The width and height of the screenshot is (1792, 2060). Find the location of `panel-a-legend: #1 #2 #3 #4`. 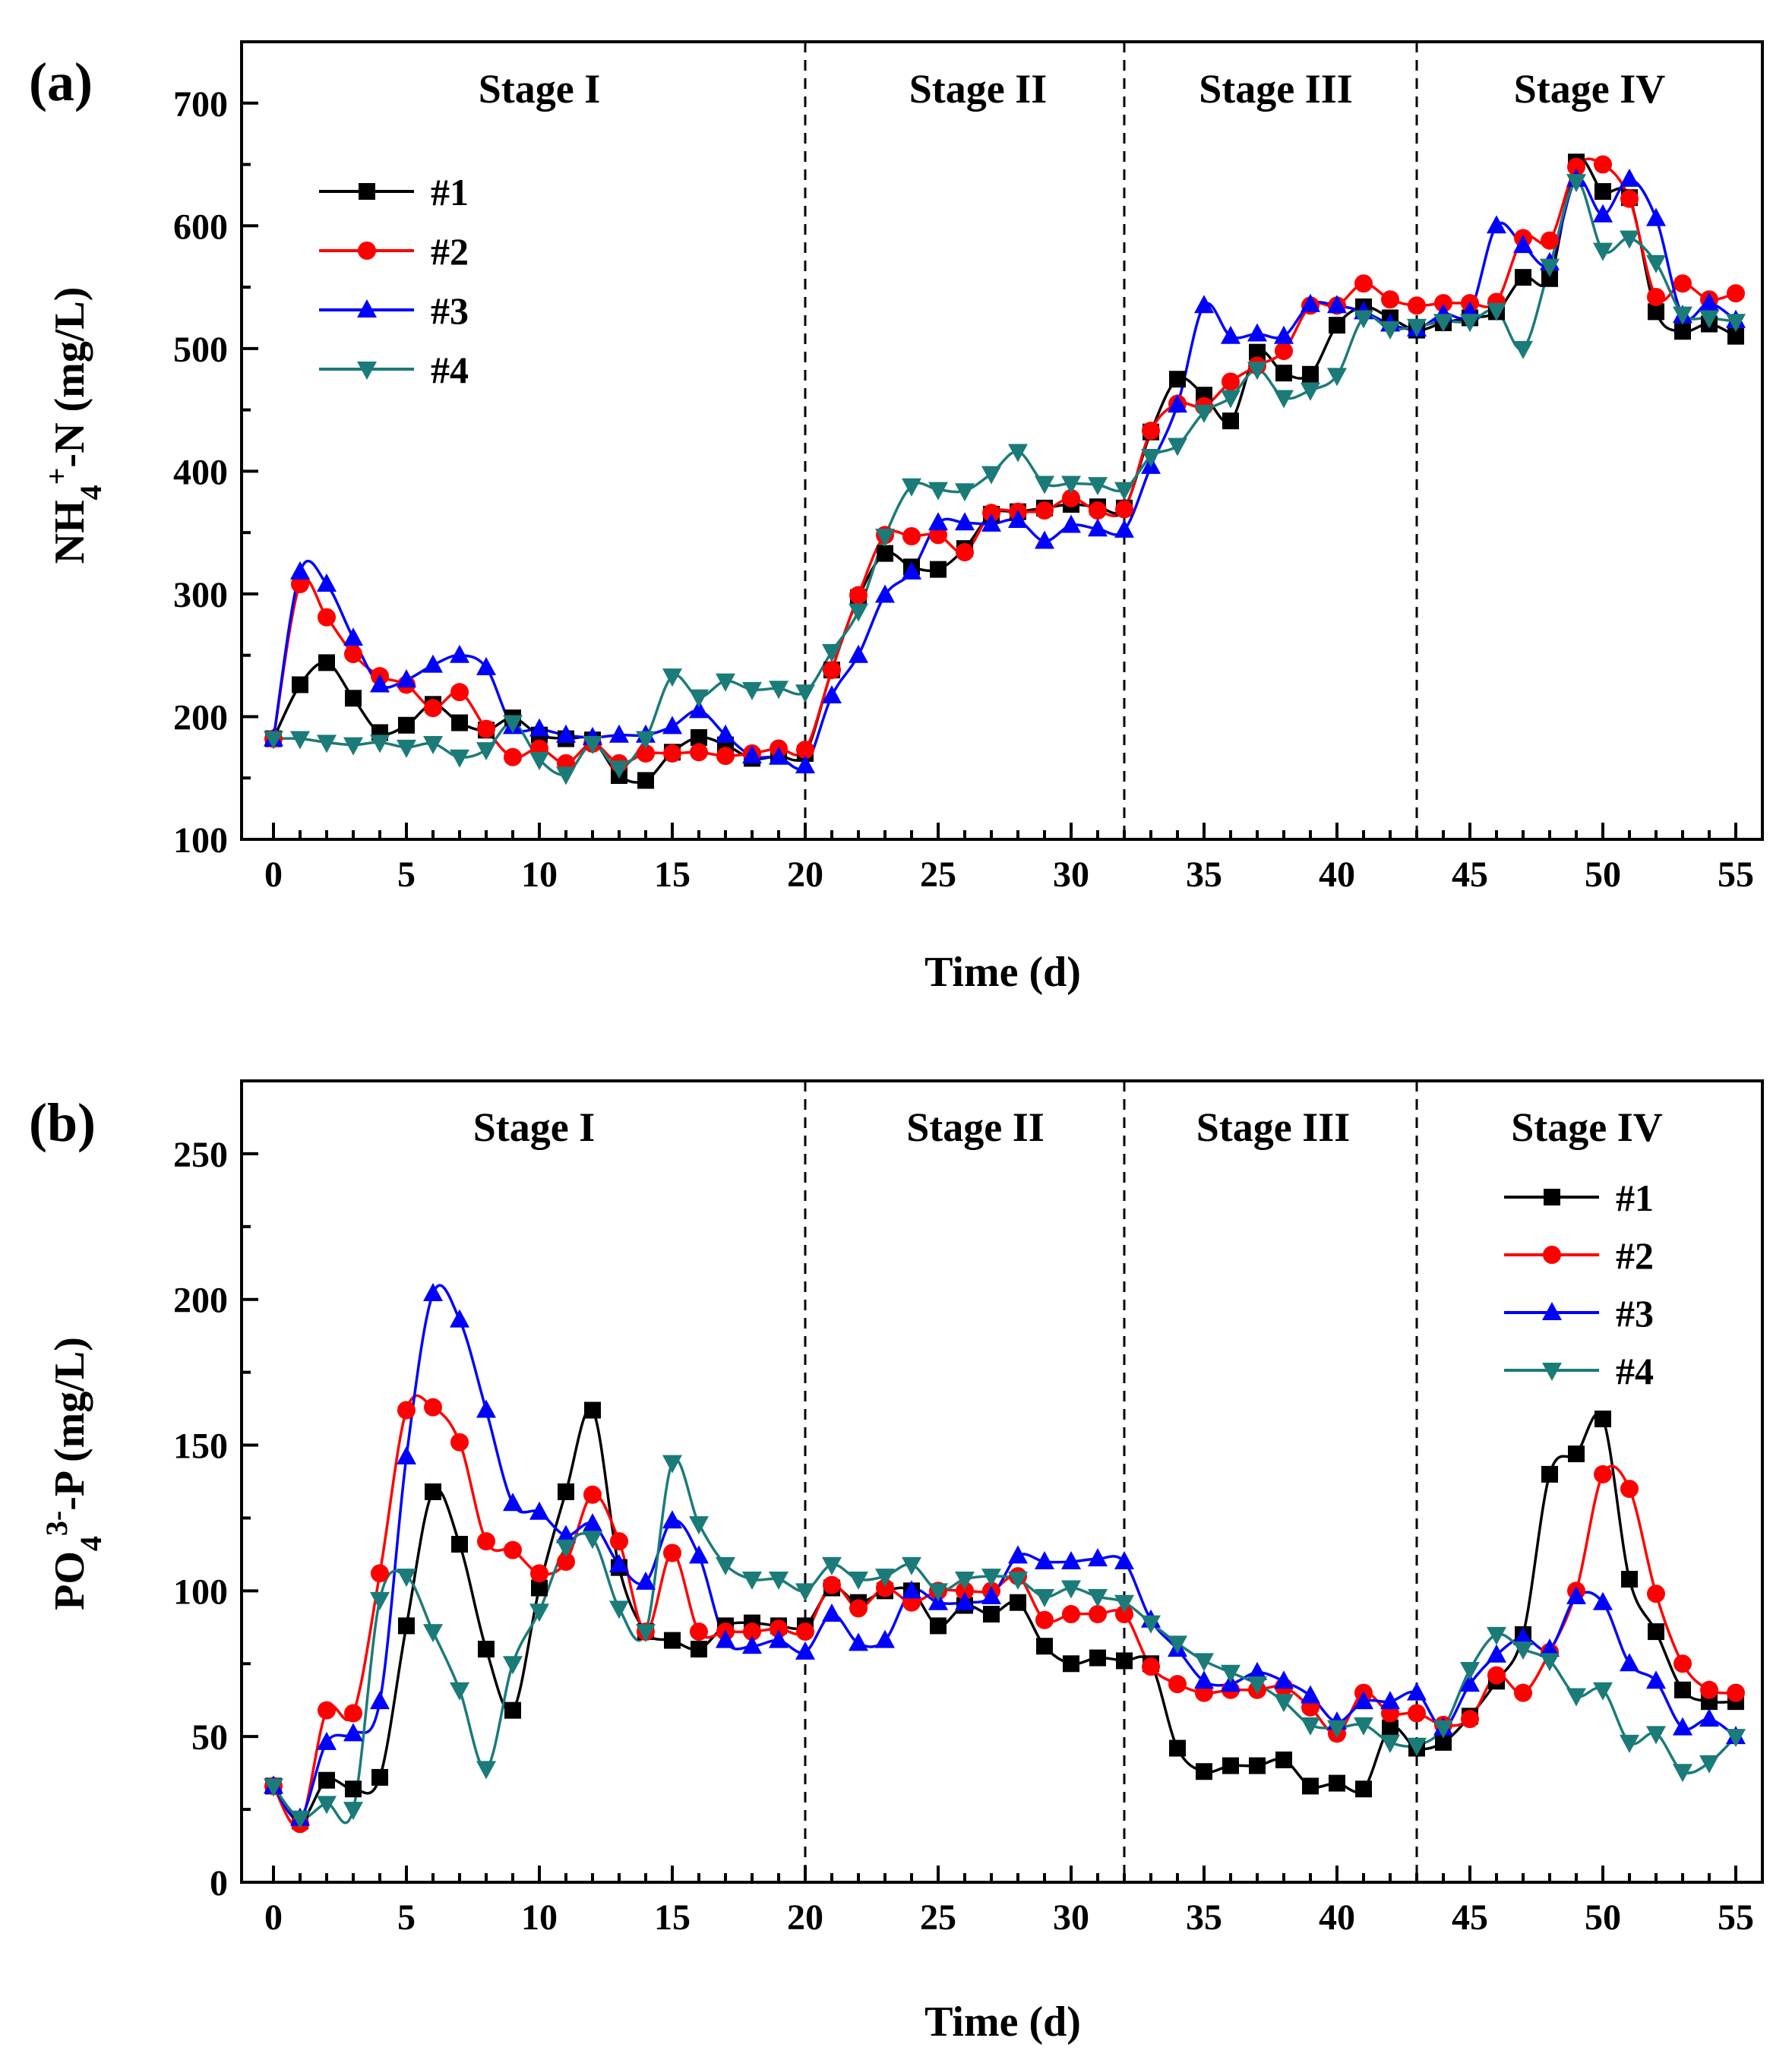

panel-a-legend: #1 #2 #3 #4 is located at coordinates (394, 281).